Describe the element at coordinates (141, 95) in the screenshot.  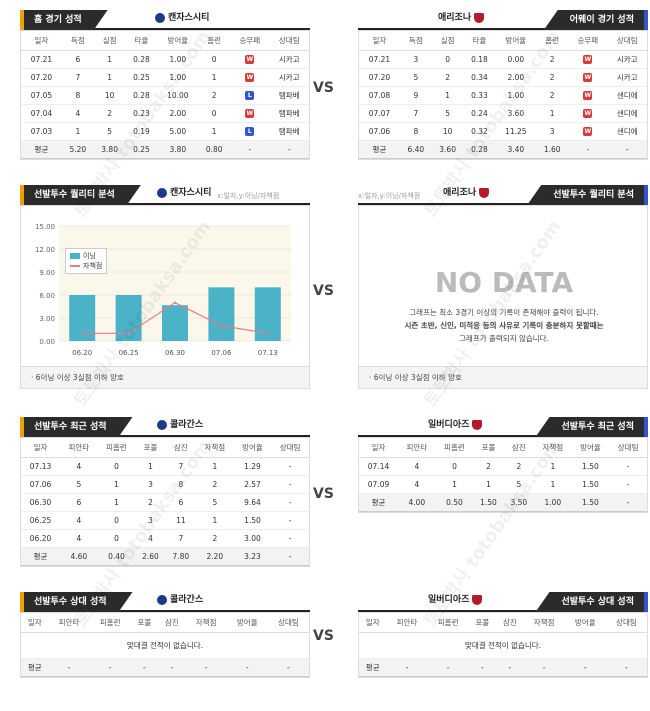
I see `table-cell: 0.28` at that location.